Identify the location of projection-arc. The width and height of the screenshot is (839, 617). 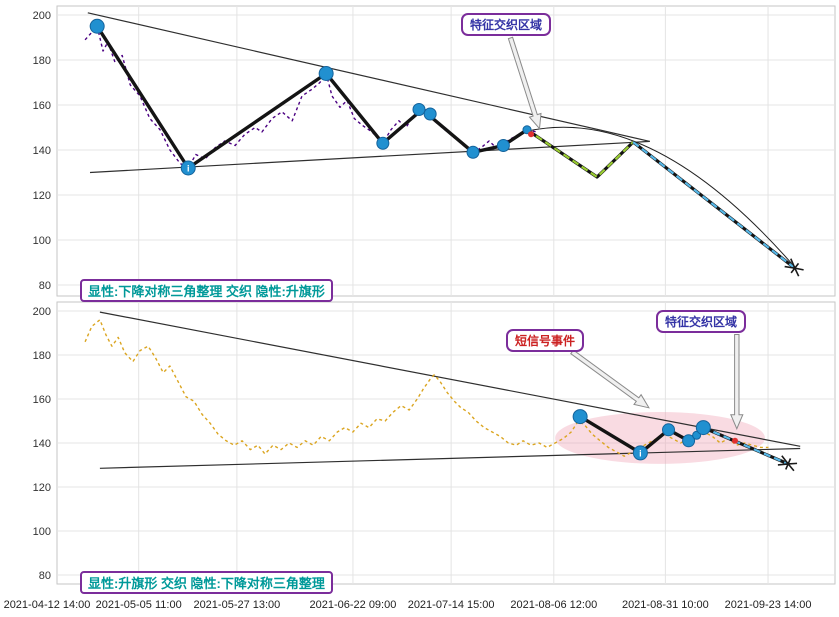
(660, 195).